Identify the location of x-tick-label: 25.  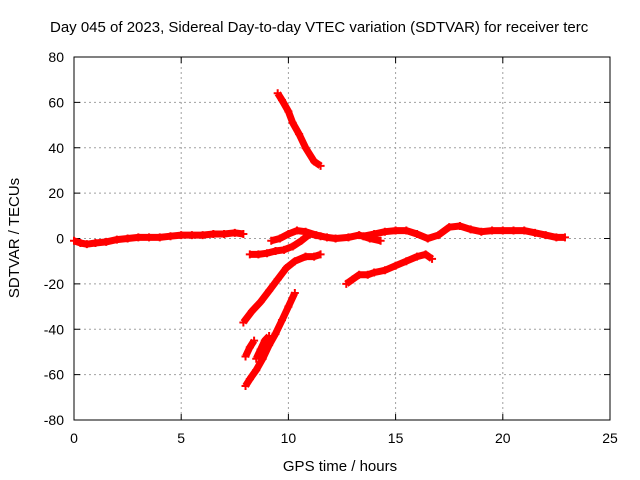
(610, 438).